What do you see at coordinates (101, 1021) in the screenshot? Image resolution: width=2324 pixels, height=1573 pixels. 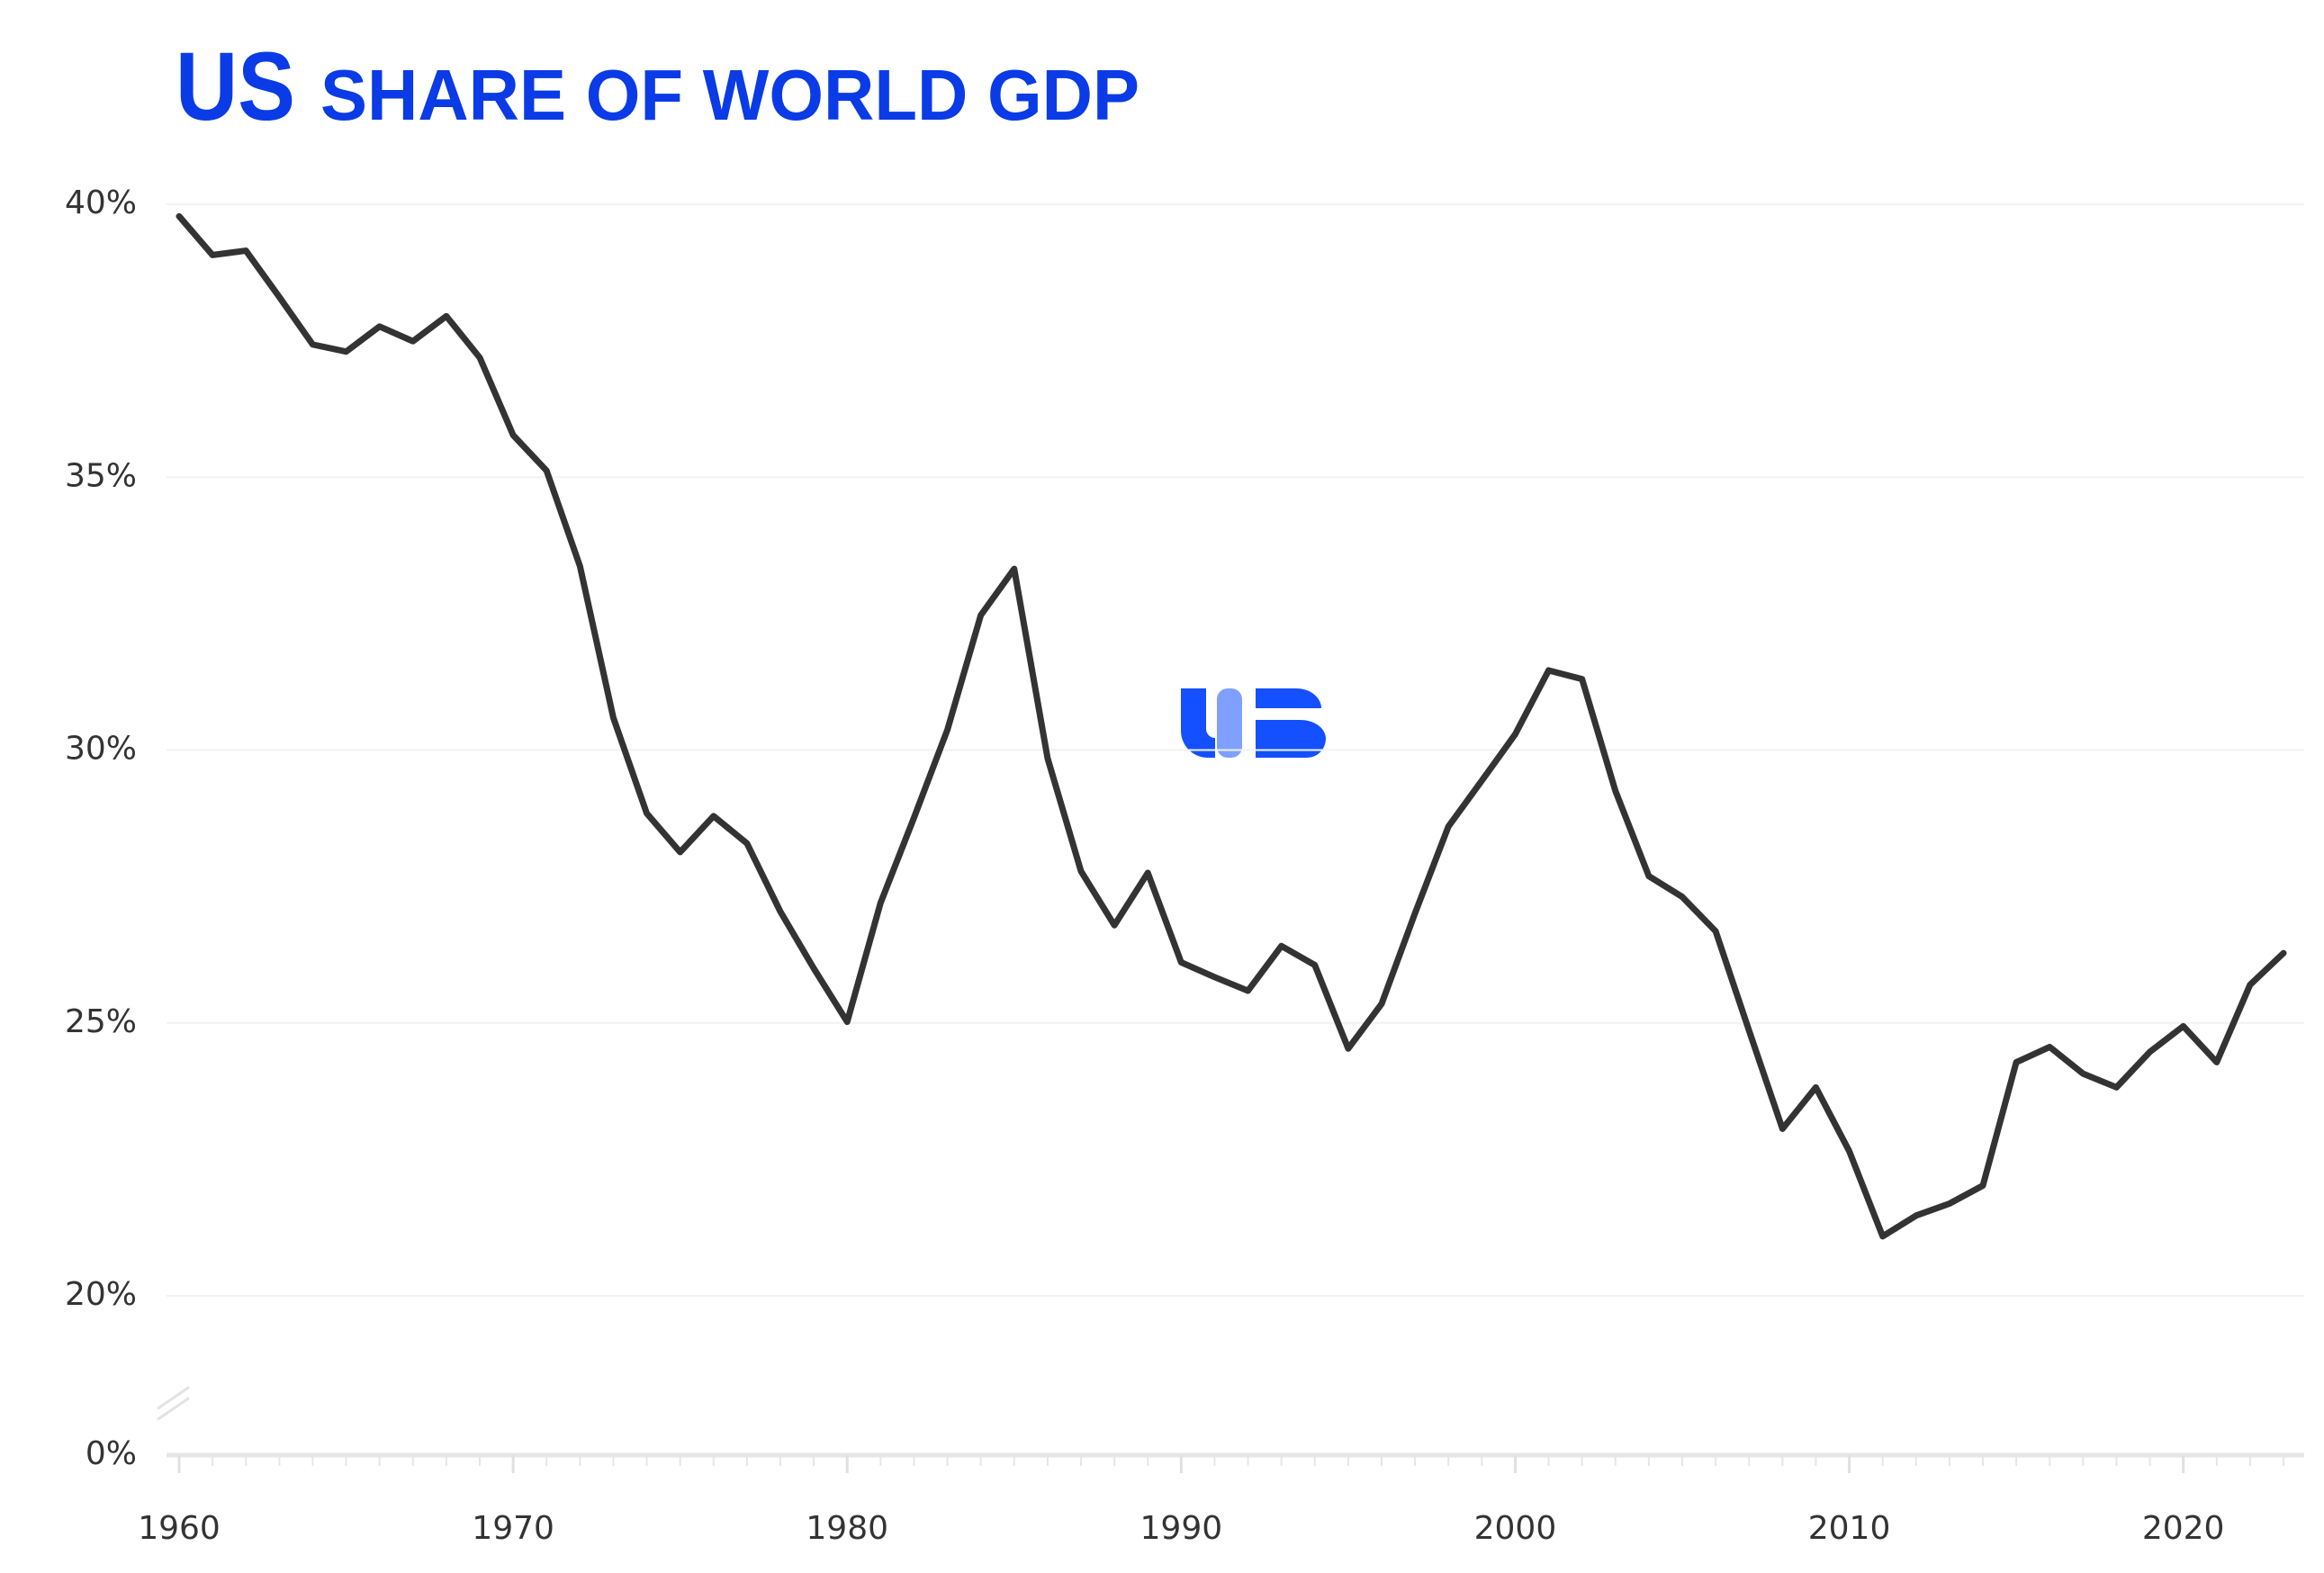 I see `y-tick-label: 25%` at bounding box center [101, 1021].